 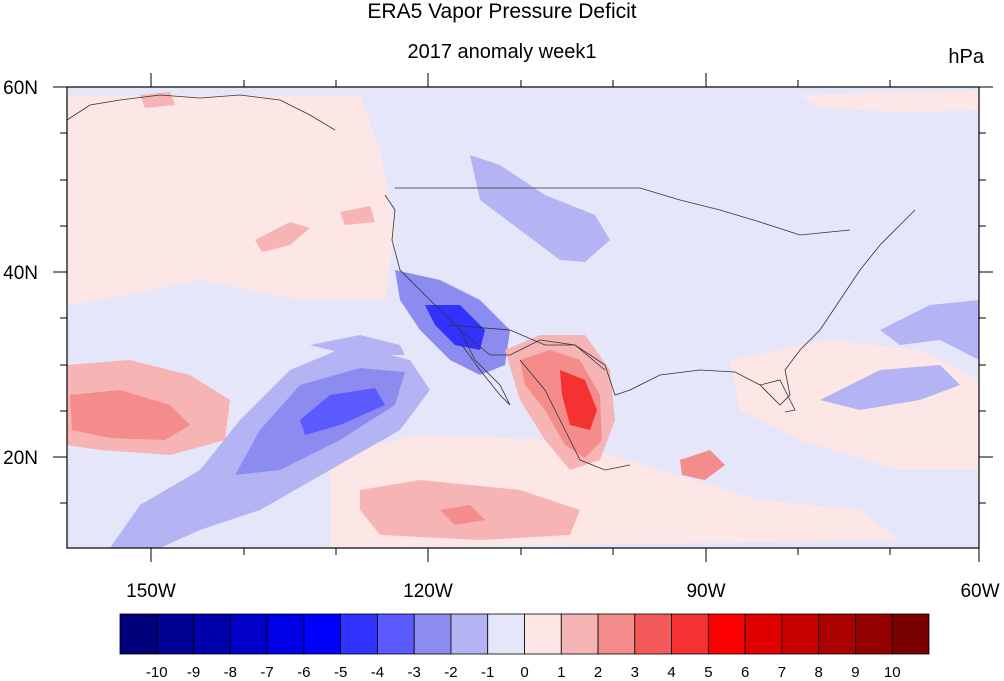 I want to click on anomaly-region-pacific-positive-core, so click(x=130, y=415).